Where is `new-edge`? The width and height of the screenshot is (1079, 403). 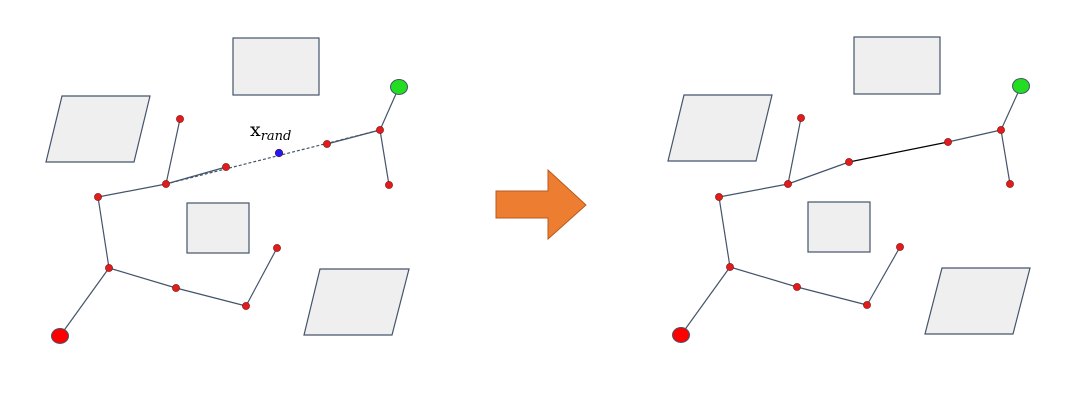
new-edge is located at coordinates (898, 152).